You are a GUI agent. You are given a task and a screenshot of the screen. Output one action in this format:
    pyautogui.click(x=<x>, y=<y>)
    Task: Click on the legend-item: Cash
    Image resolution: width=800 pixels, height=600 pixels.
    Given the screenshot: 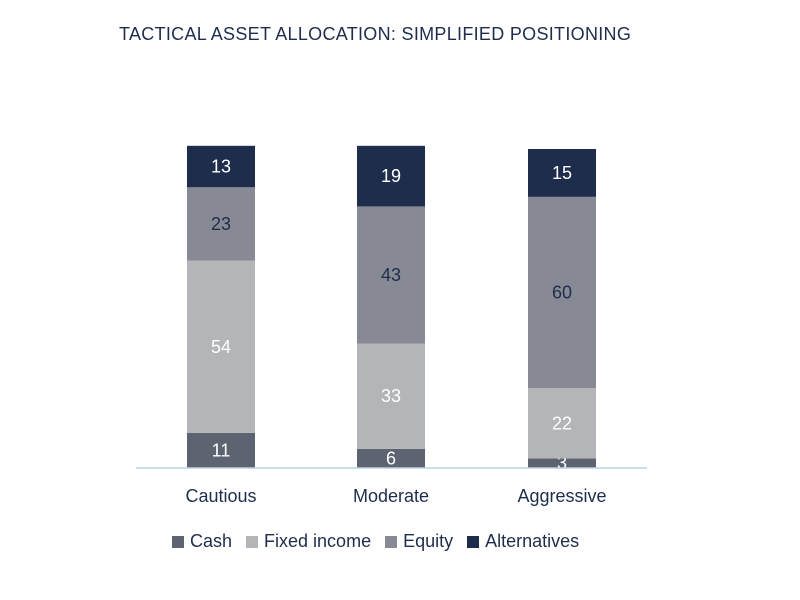 What is the action you would take?
    pyautogui.click(x=202, y=541)
    